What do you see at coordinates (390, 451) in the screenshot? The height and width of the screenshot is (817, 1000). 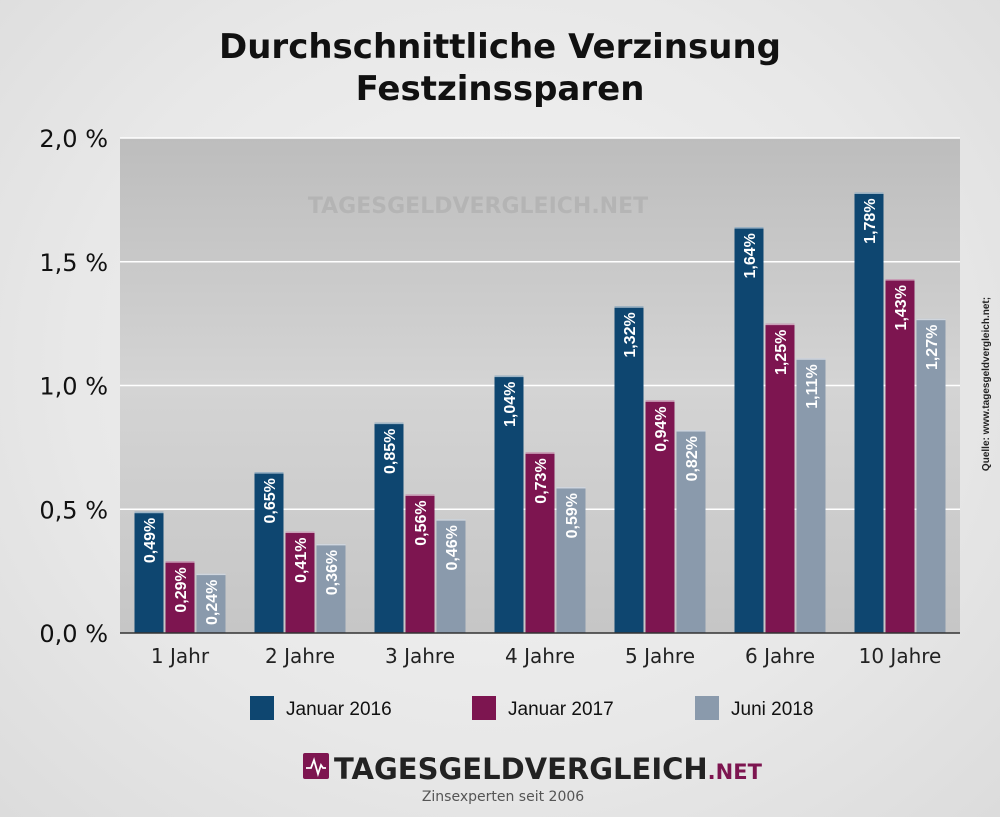 I see `data-label: 0,85%` at bounding box center [390, 451].